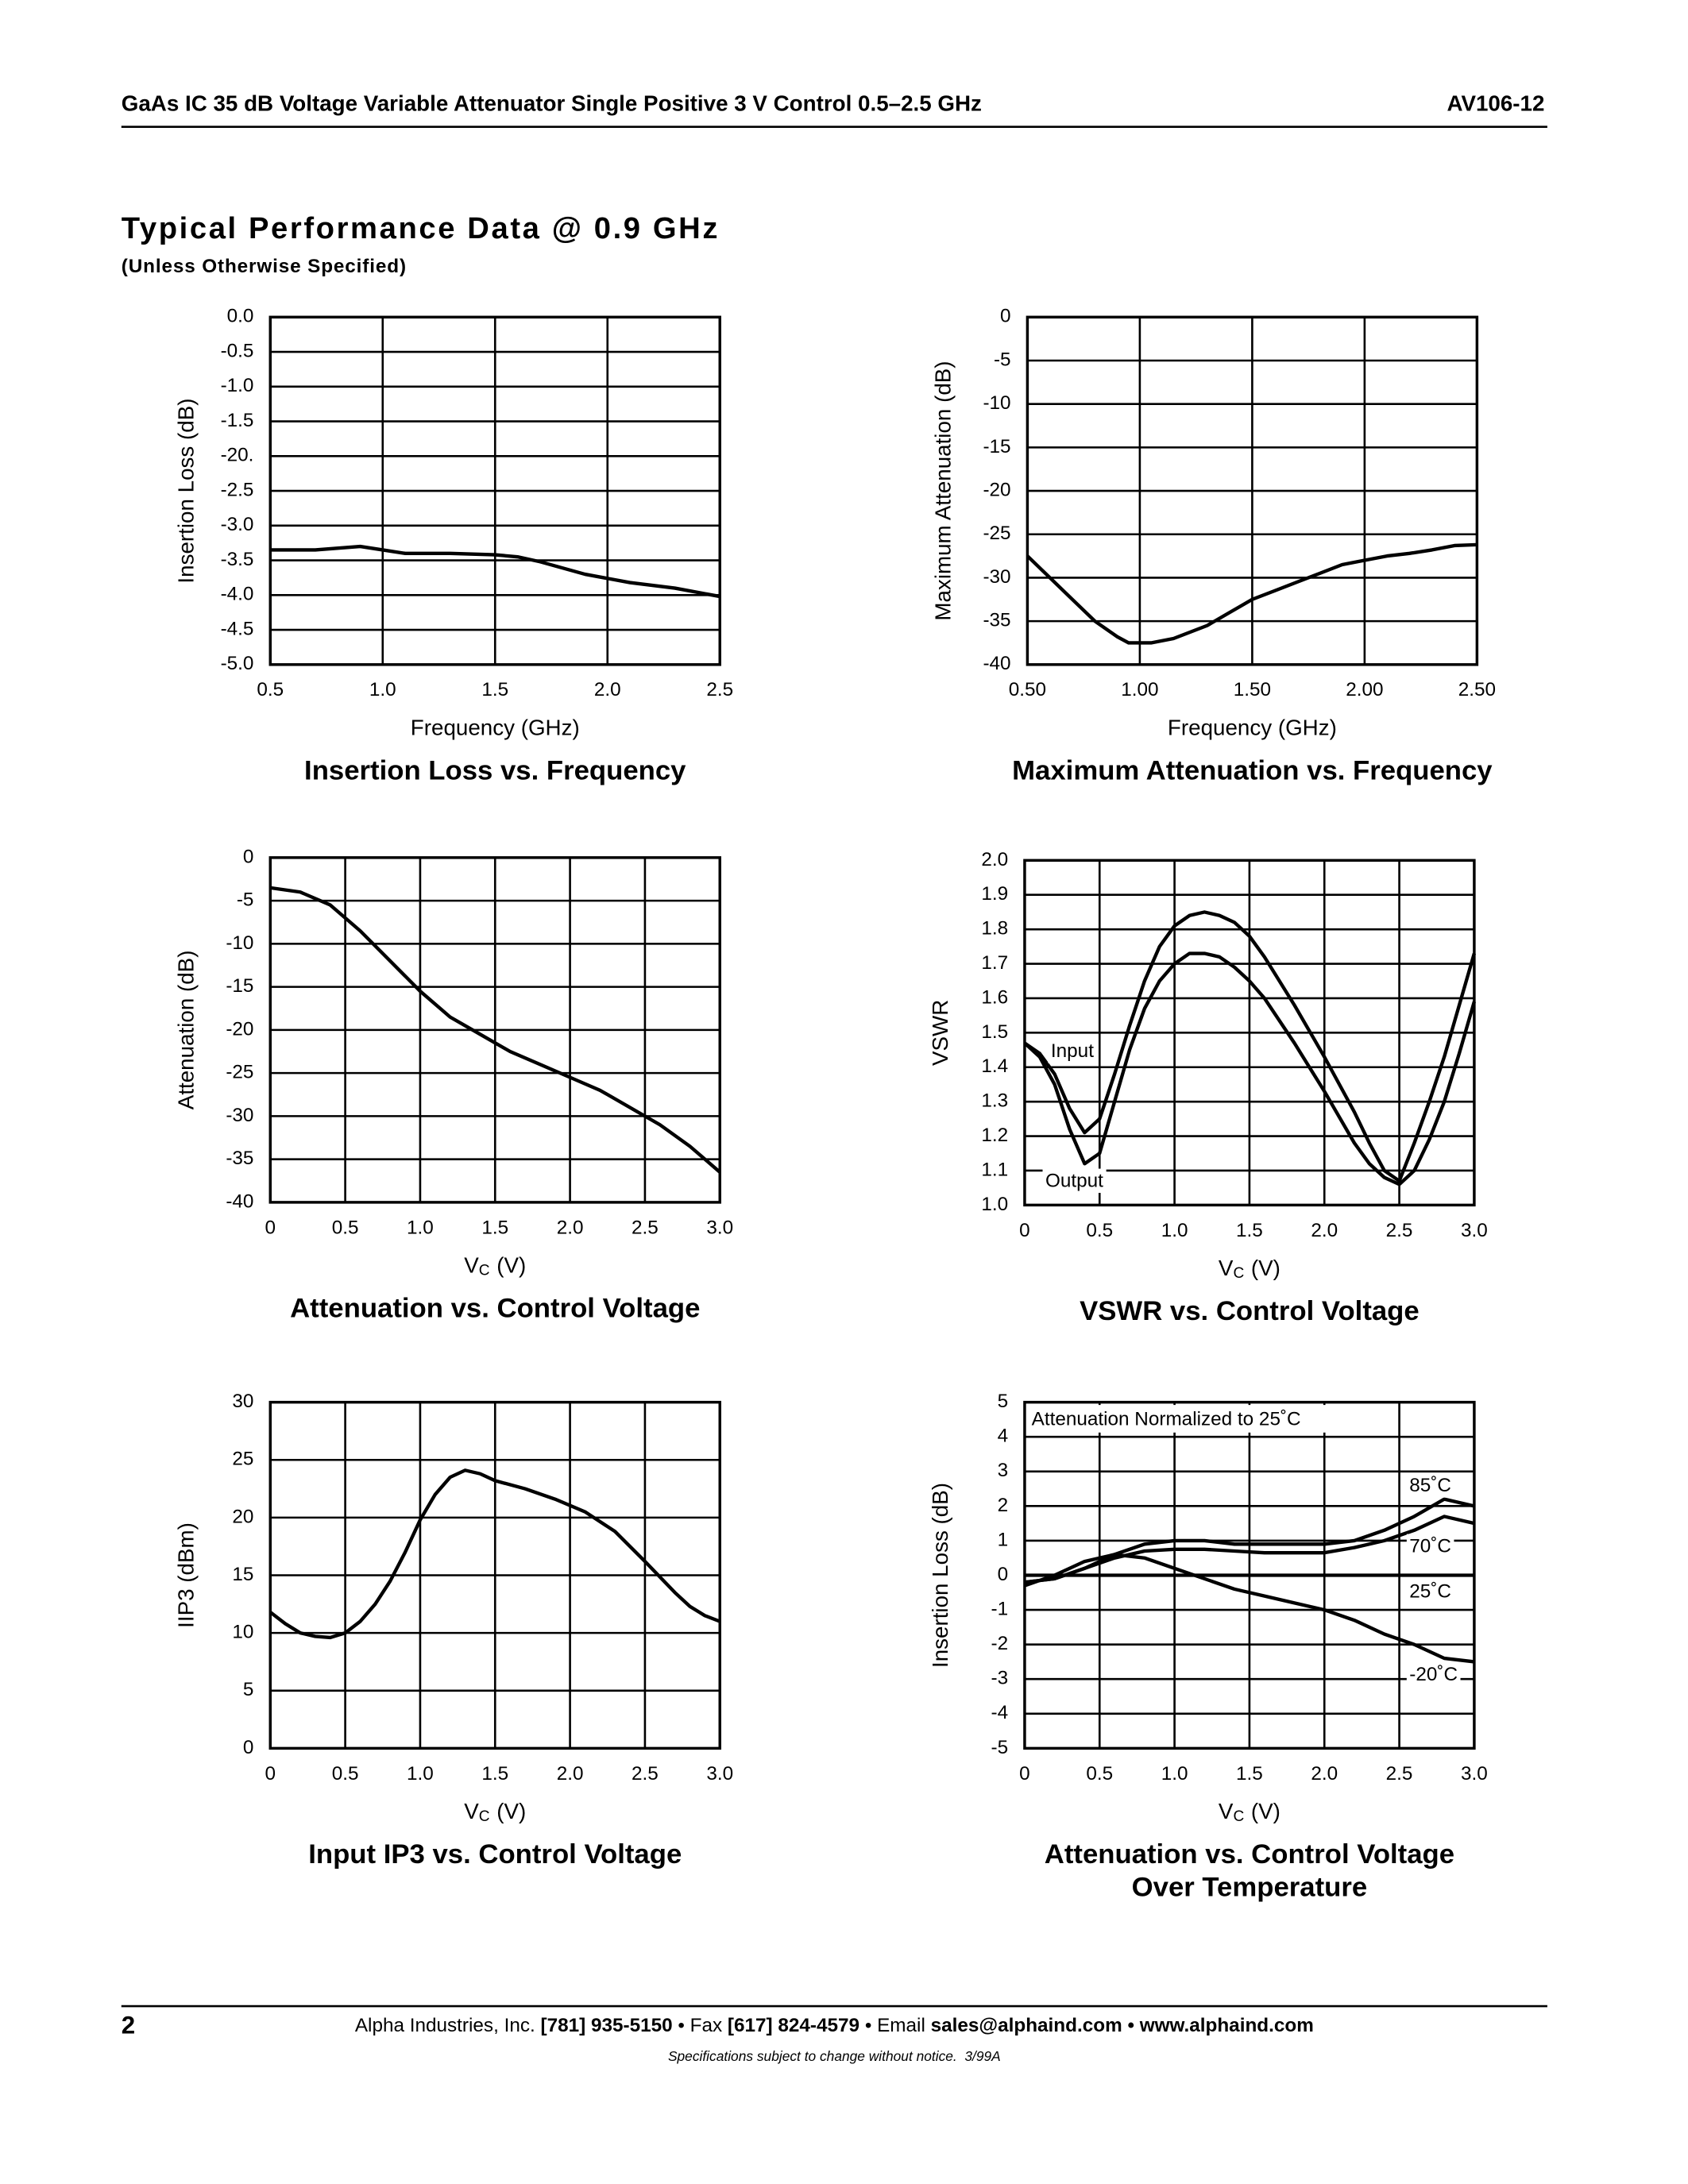 The image size is (1688, 2184). What do you see at coordinates (1250, 1888) in the screenshot?
I see `chart-title-line2: Over Temperature` at bounding box center [1250, 1888].